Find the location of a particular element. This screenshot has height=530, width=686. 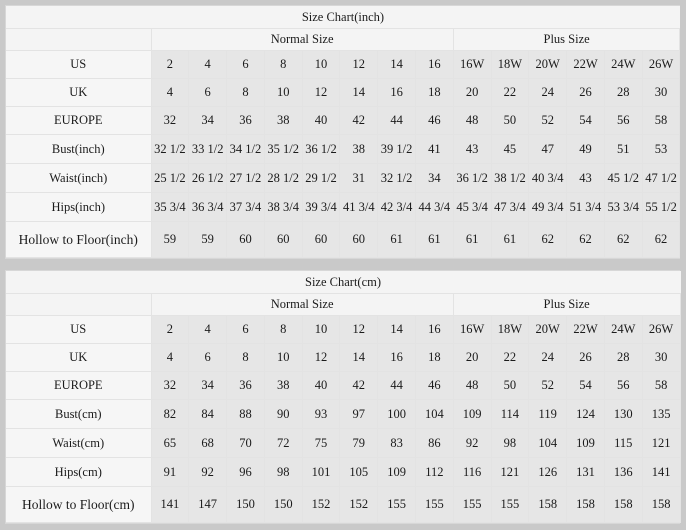

data-cell: 115 is located at coordinates (623, 443).